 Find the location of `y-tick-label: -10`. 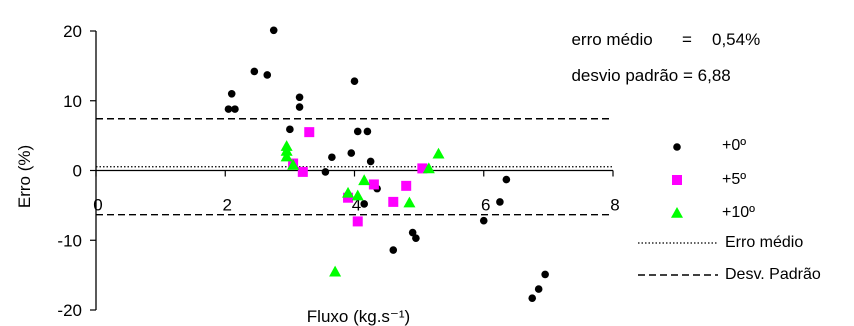

y-tick-label: -10 is located at coordinates (69, 240).